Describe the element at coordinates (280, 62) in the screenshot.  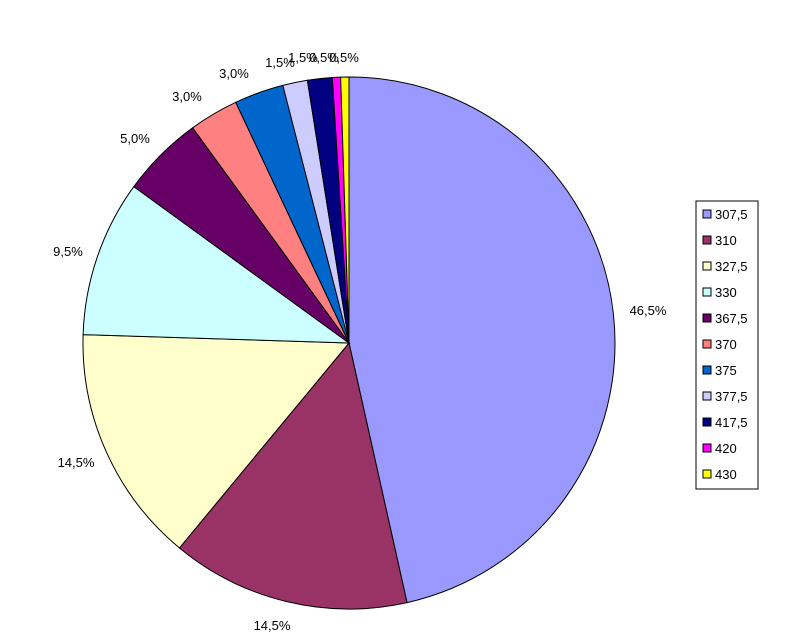
I see `slice-label-7: 1,5%` at that location.